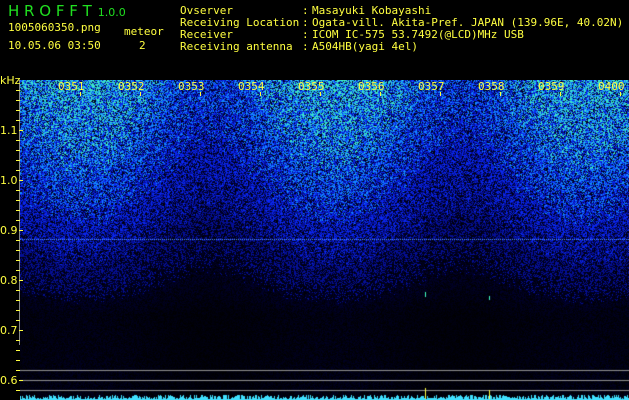 The height and width of the screenshot is (400, 629). Describe the element at coordinates (142, 45) in the screenshot. I see `meteor-count: 2` at that location.